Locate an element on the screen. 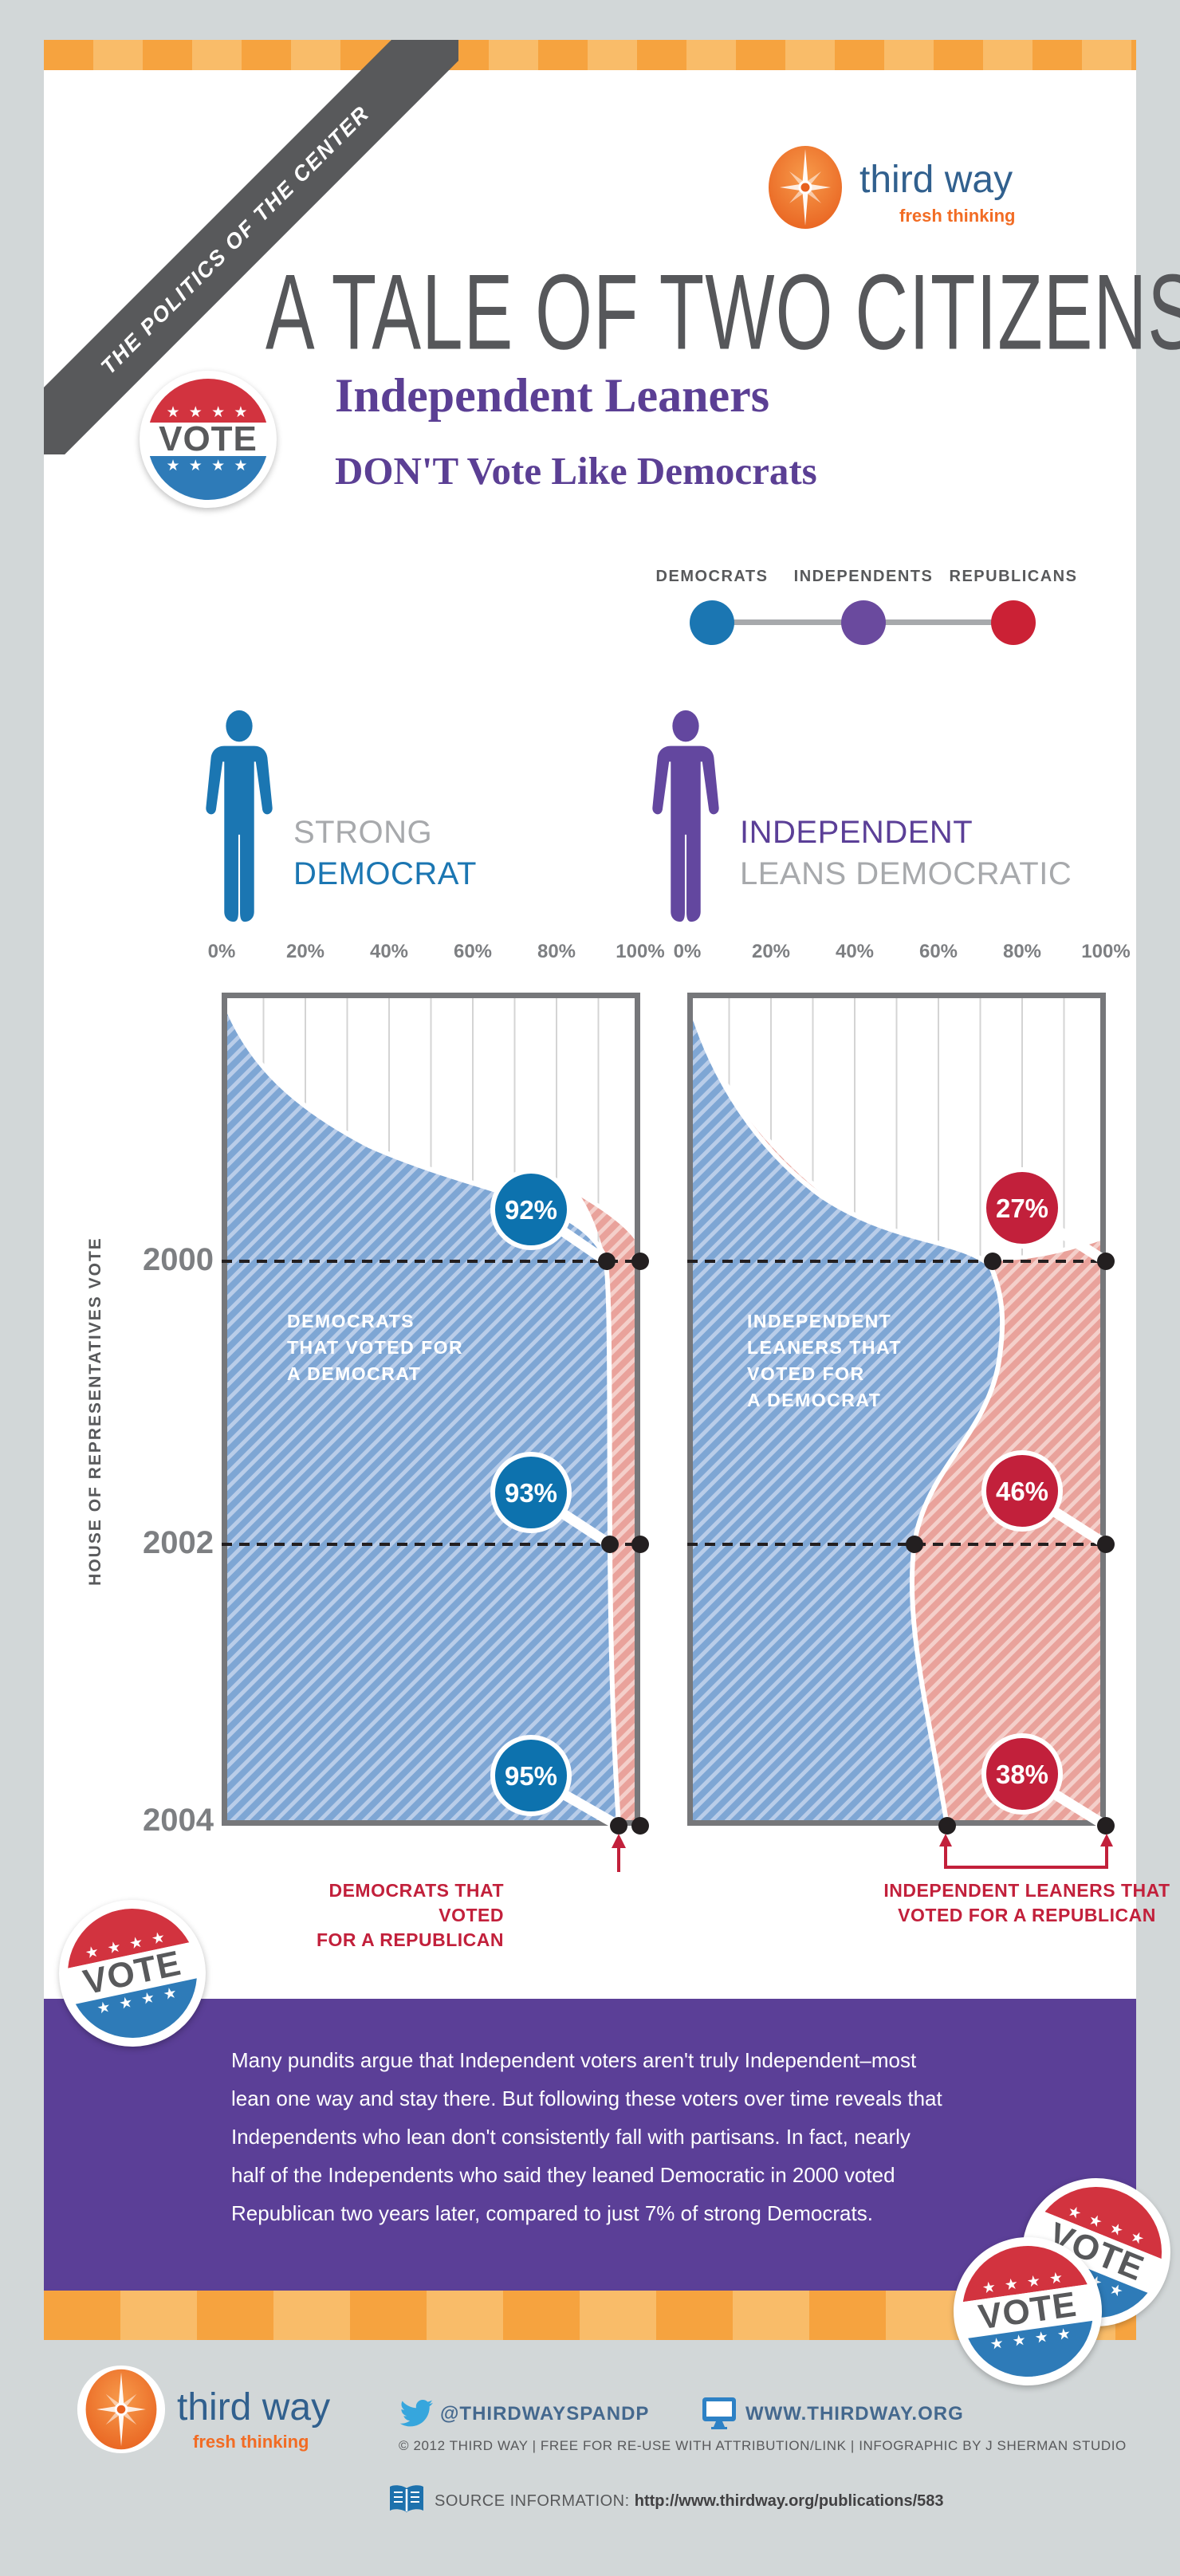  twitter-handle-link: @THIRDWAYSPANDP is located at coordinates (545, 2414).